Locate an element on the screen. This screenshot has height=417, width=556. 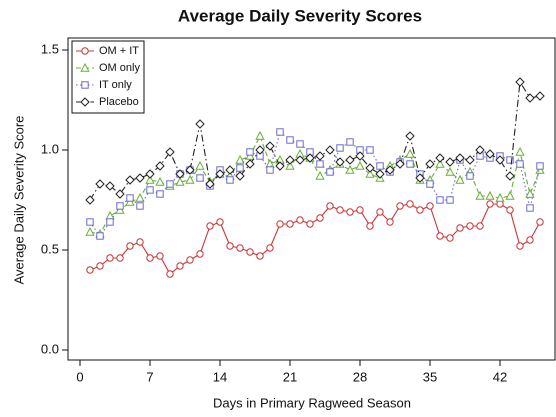
x-tick-label: 28 is located at coordinates (360, 376).